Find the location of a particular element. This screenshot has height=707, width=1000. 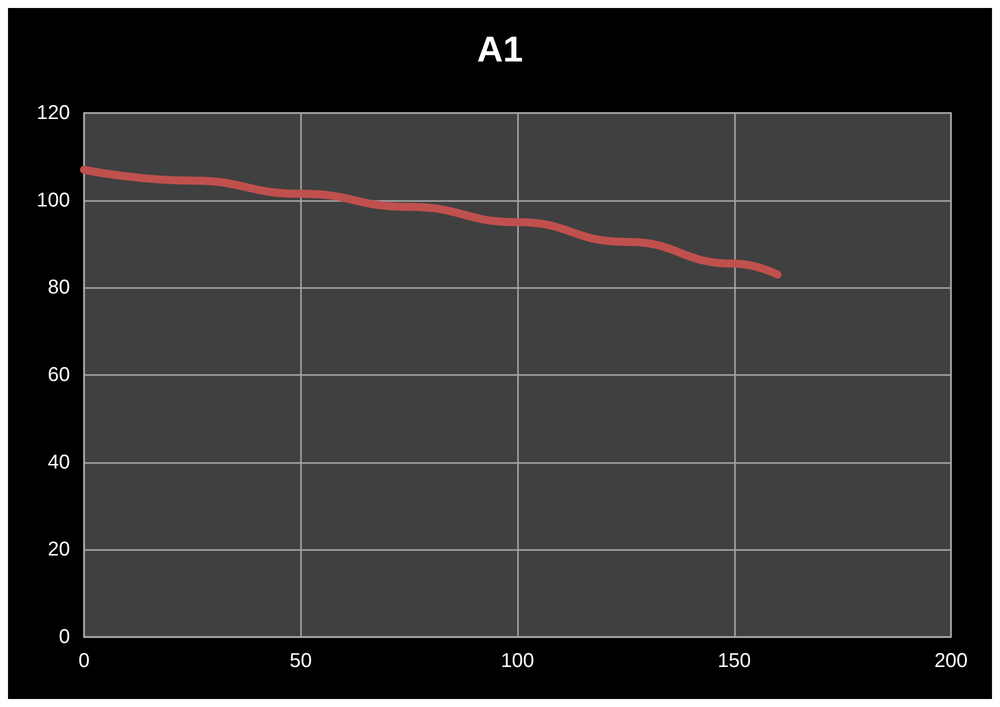

y-tick-label: 60 is located at coordinates (59, 375).